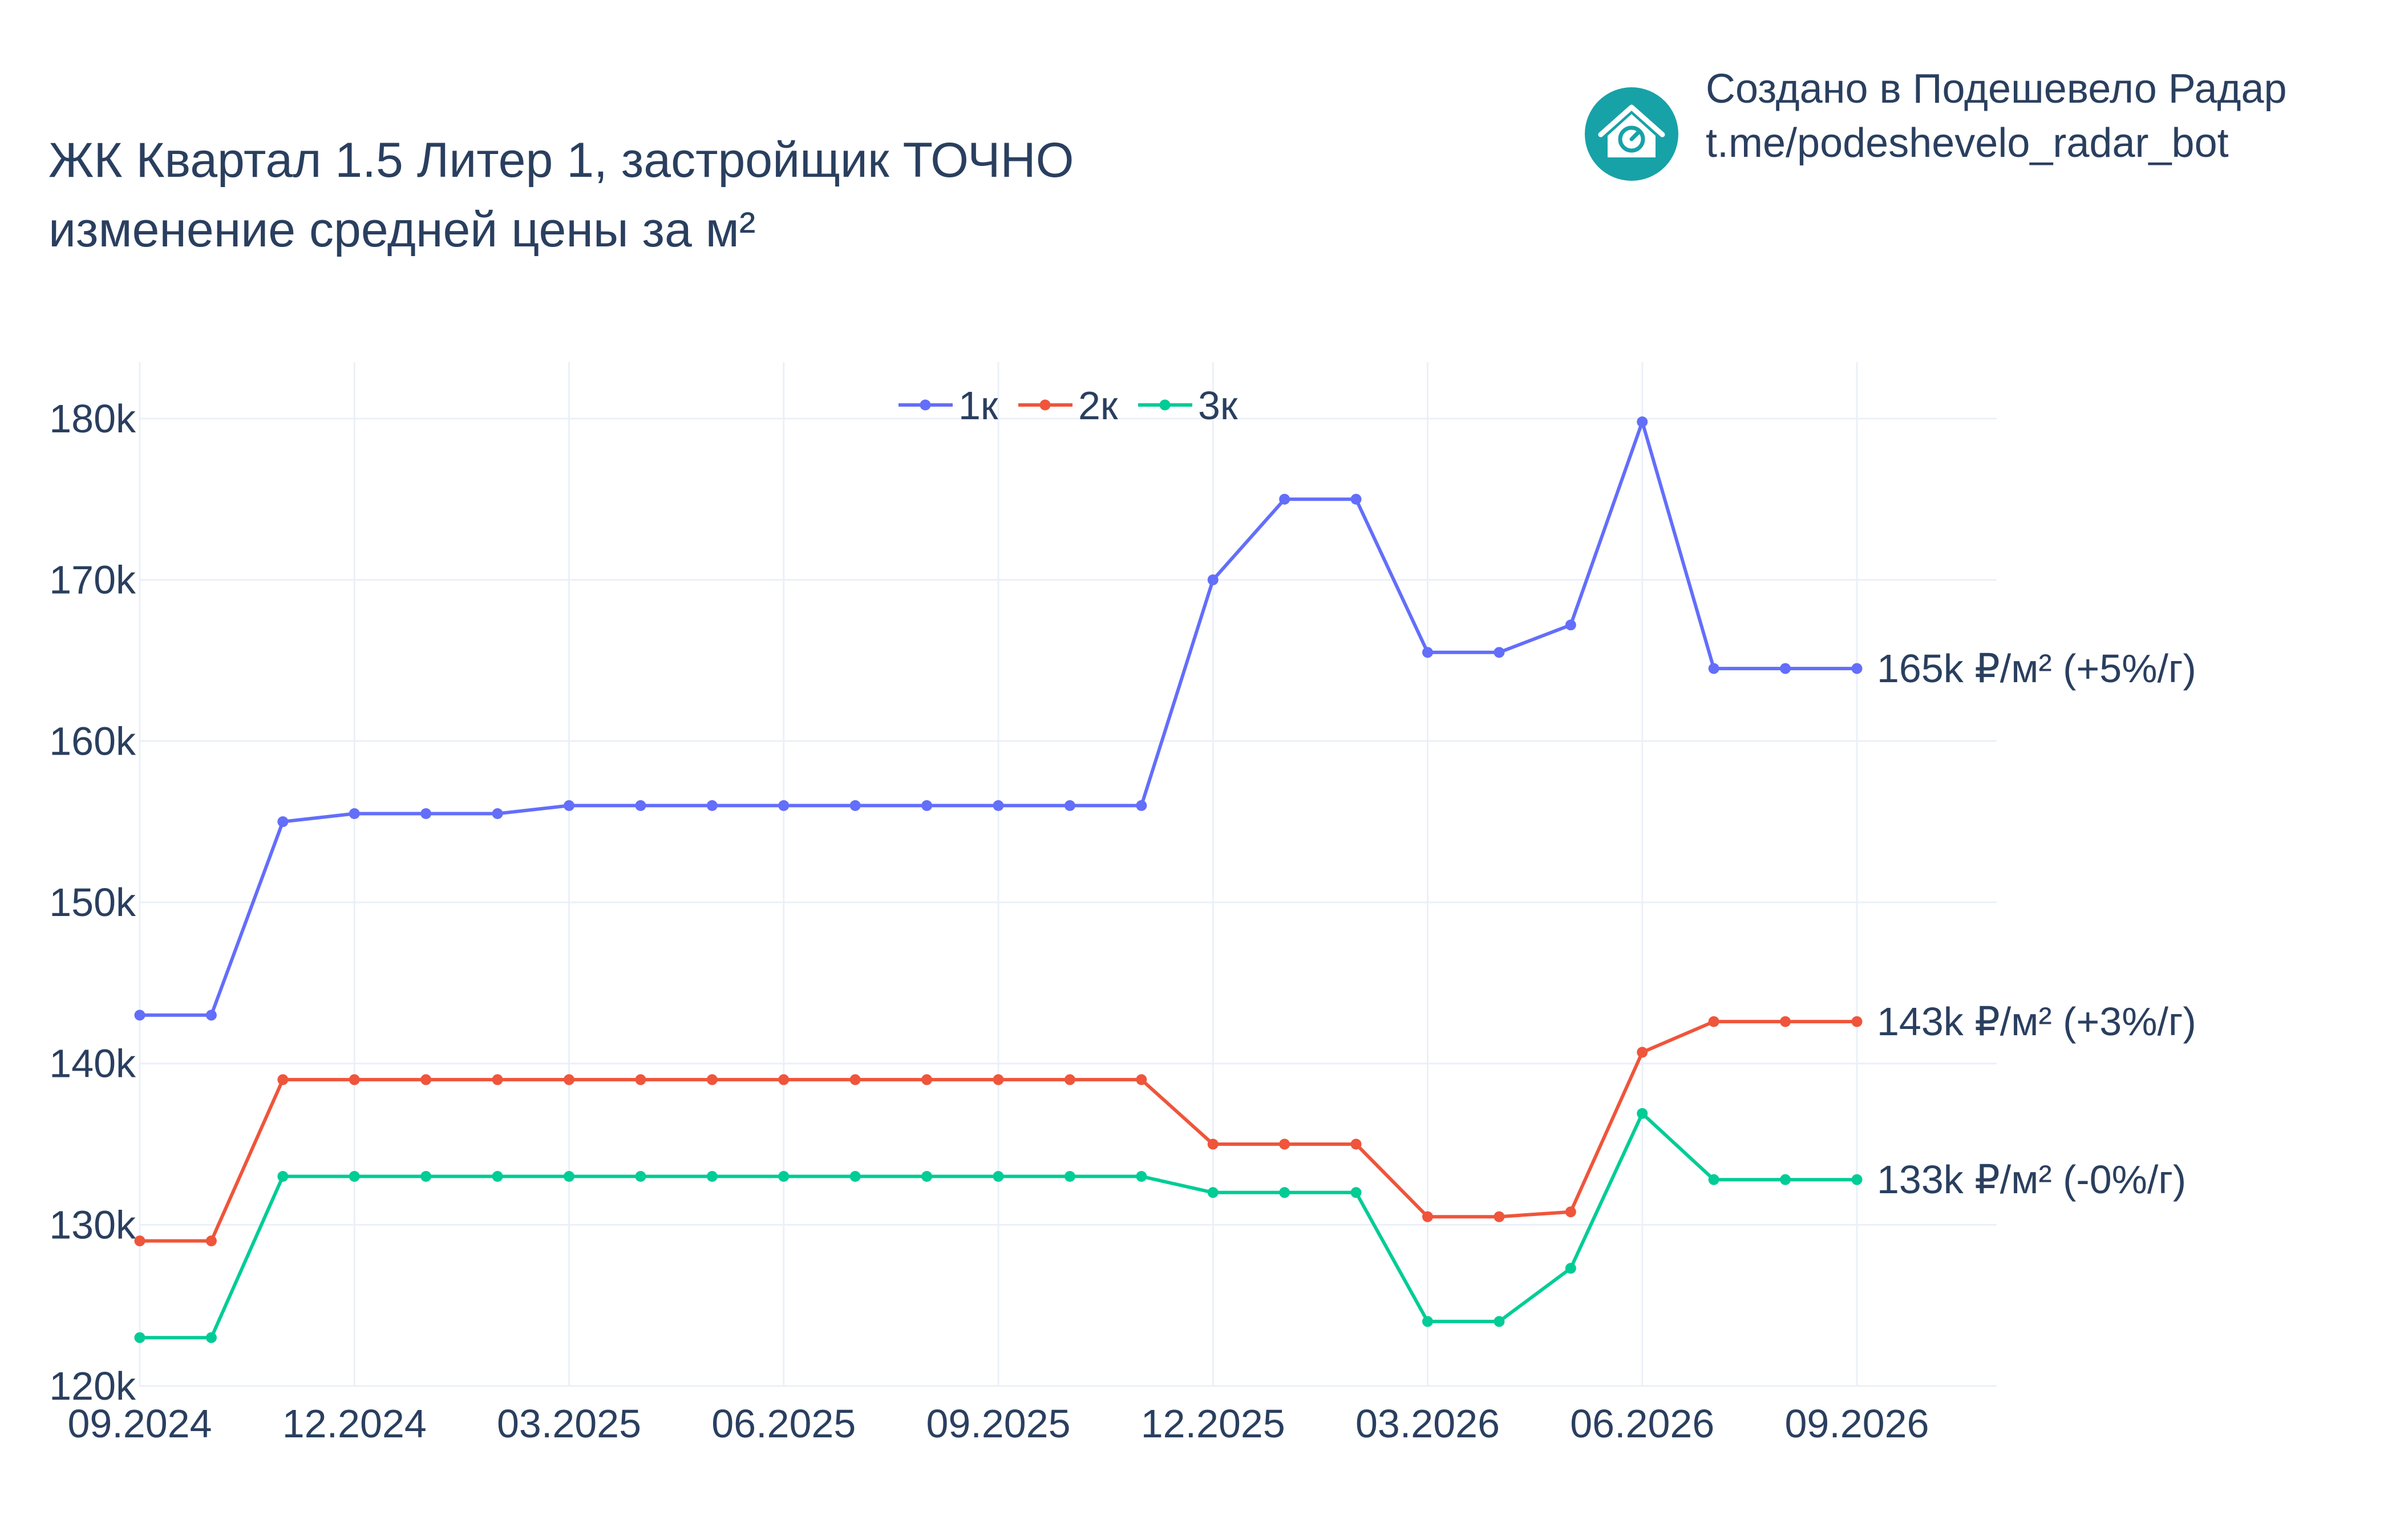  I want to click on end-value-label: 133k ₽/м² (-0%/г), so click(2032, 1180).